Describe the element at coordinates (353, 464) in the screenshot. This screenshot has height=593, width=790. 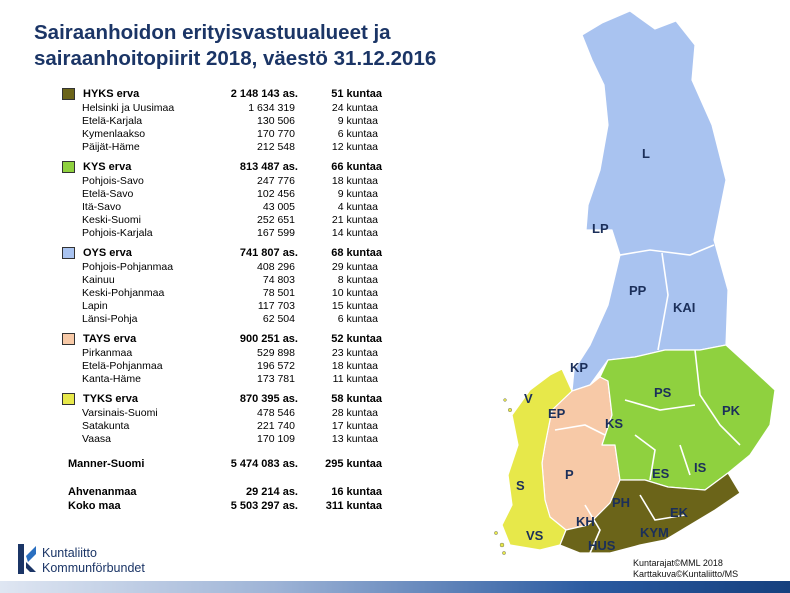
I see `total-municipalities: 295 kuntaa` at that location.